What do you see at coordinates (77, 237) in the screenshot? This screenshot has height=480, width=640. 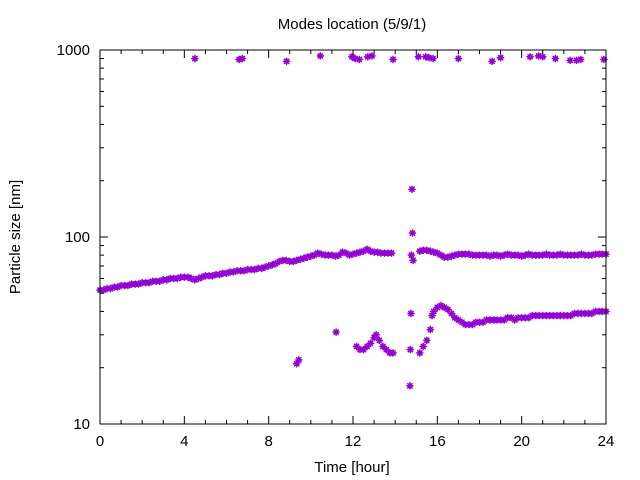 I see `y-tick-label: 100` at bounding box center [77, 237].